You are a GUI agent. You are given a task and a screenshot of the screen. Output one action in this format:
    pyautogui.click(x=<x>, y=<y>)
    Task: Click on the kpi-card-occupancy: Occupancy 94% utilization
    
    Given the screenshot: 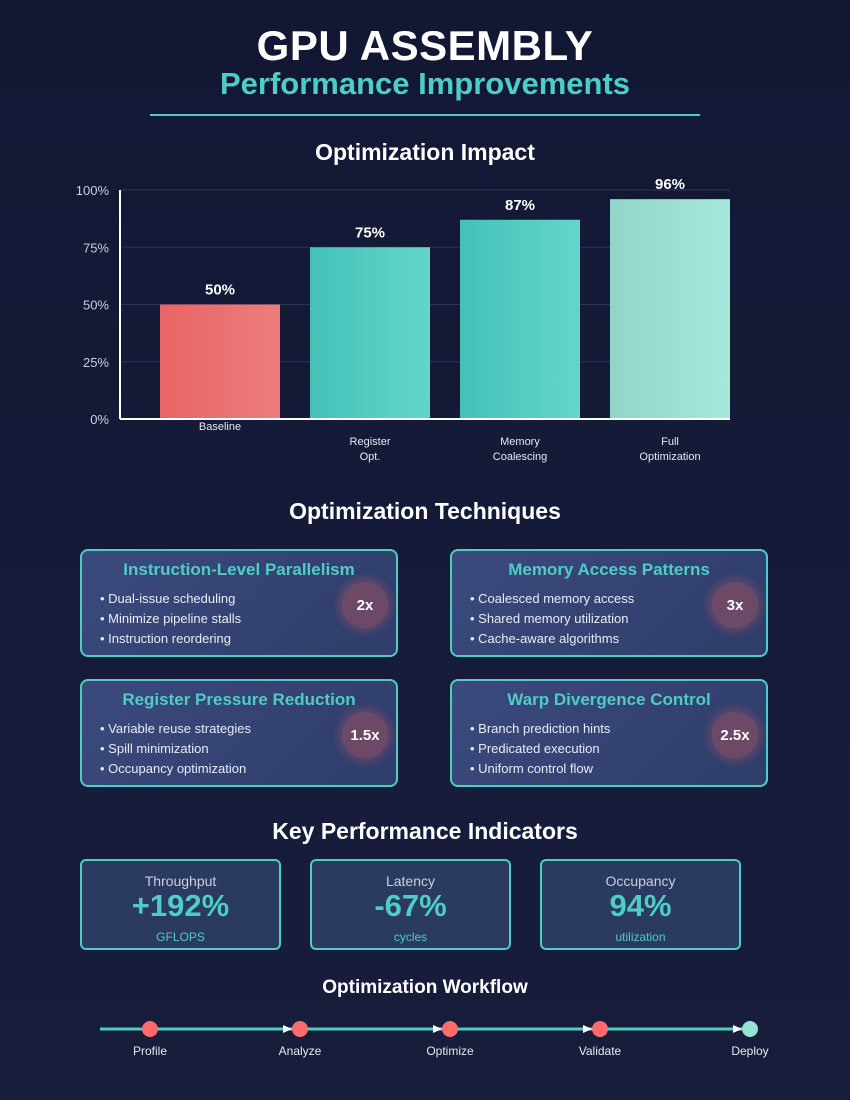 What is the action you would take?
    pyautogui.click(x=640, y=904)
    